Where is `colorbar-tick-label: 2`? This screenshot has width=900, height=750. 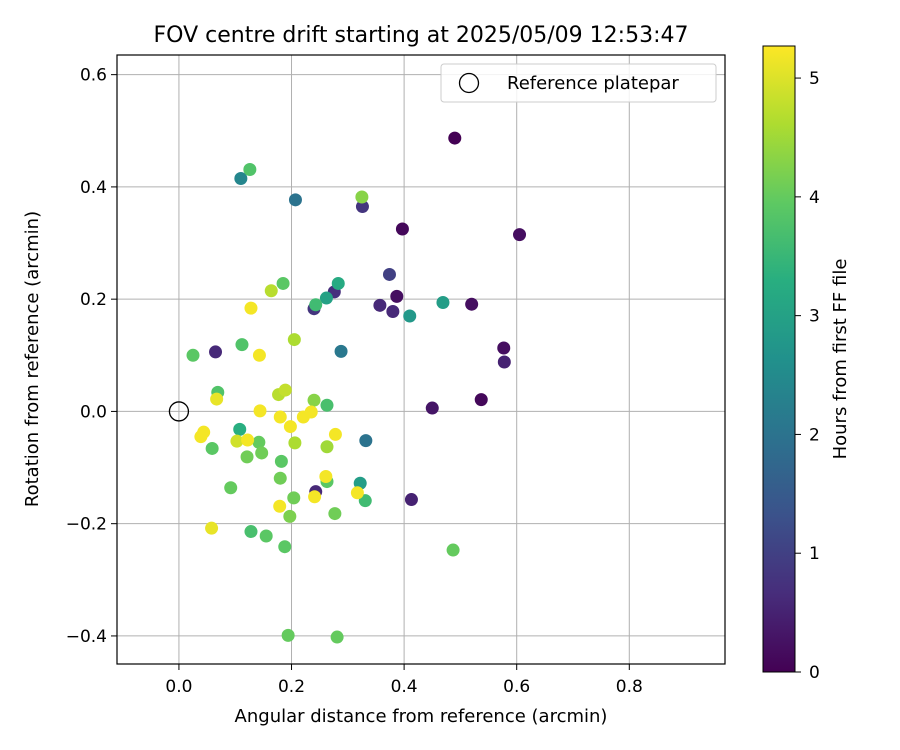
colorbar-tick-label: 2 is located at coordinates (814, 435).